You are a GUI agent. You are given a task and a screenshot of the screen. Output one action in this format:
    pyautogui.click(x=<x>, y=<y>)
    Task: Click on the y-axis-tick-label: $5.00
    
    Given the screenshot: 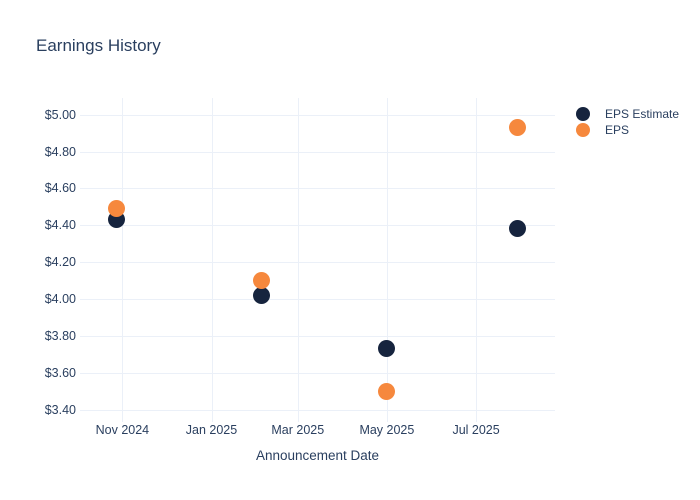 What is the action you would take?
    pyautogui.click(x=60, y=114)
    